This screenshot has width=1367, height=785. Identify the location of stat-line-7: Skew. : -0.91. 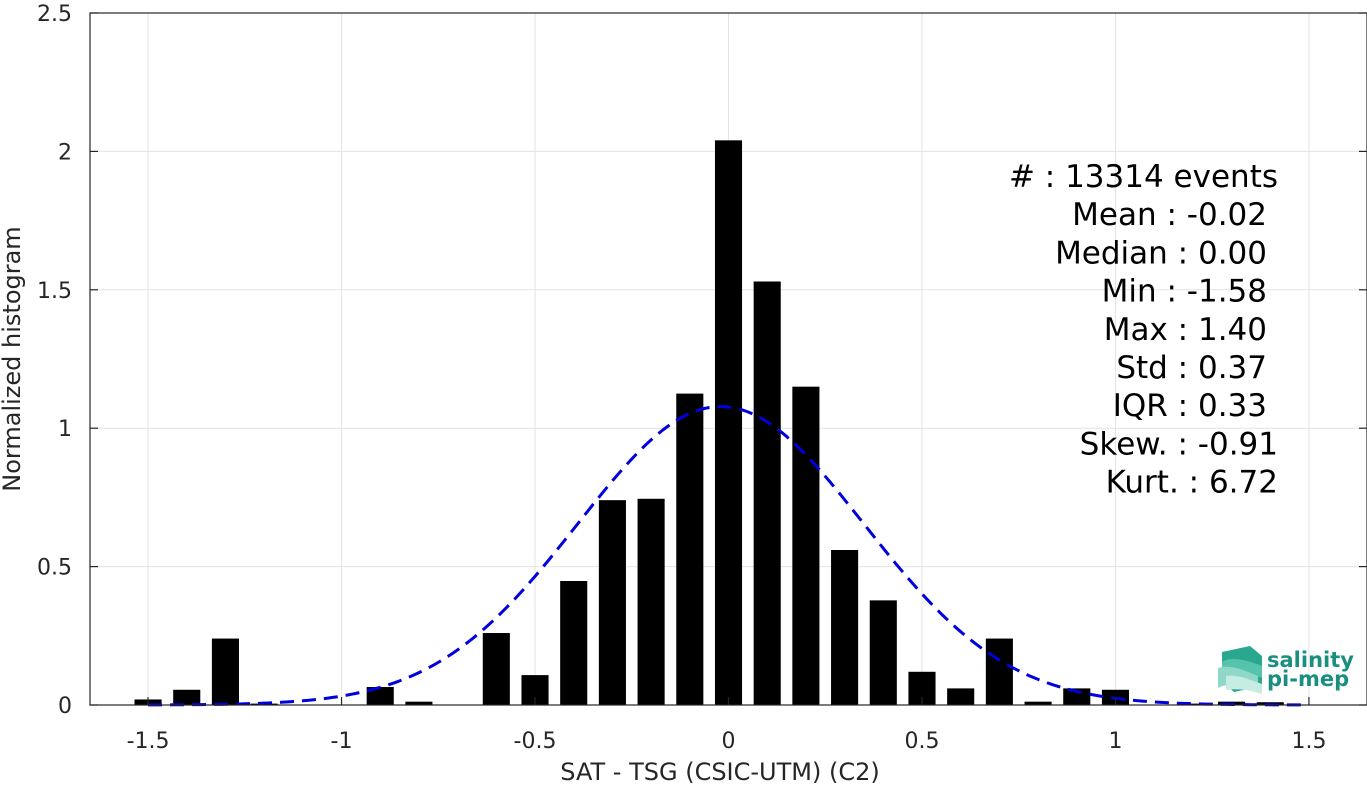
(1179, 444).